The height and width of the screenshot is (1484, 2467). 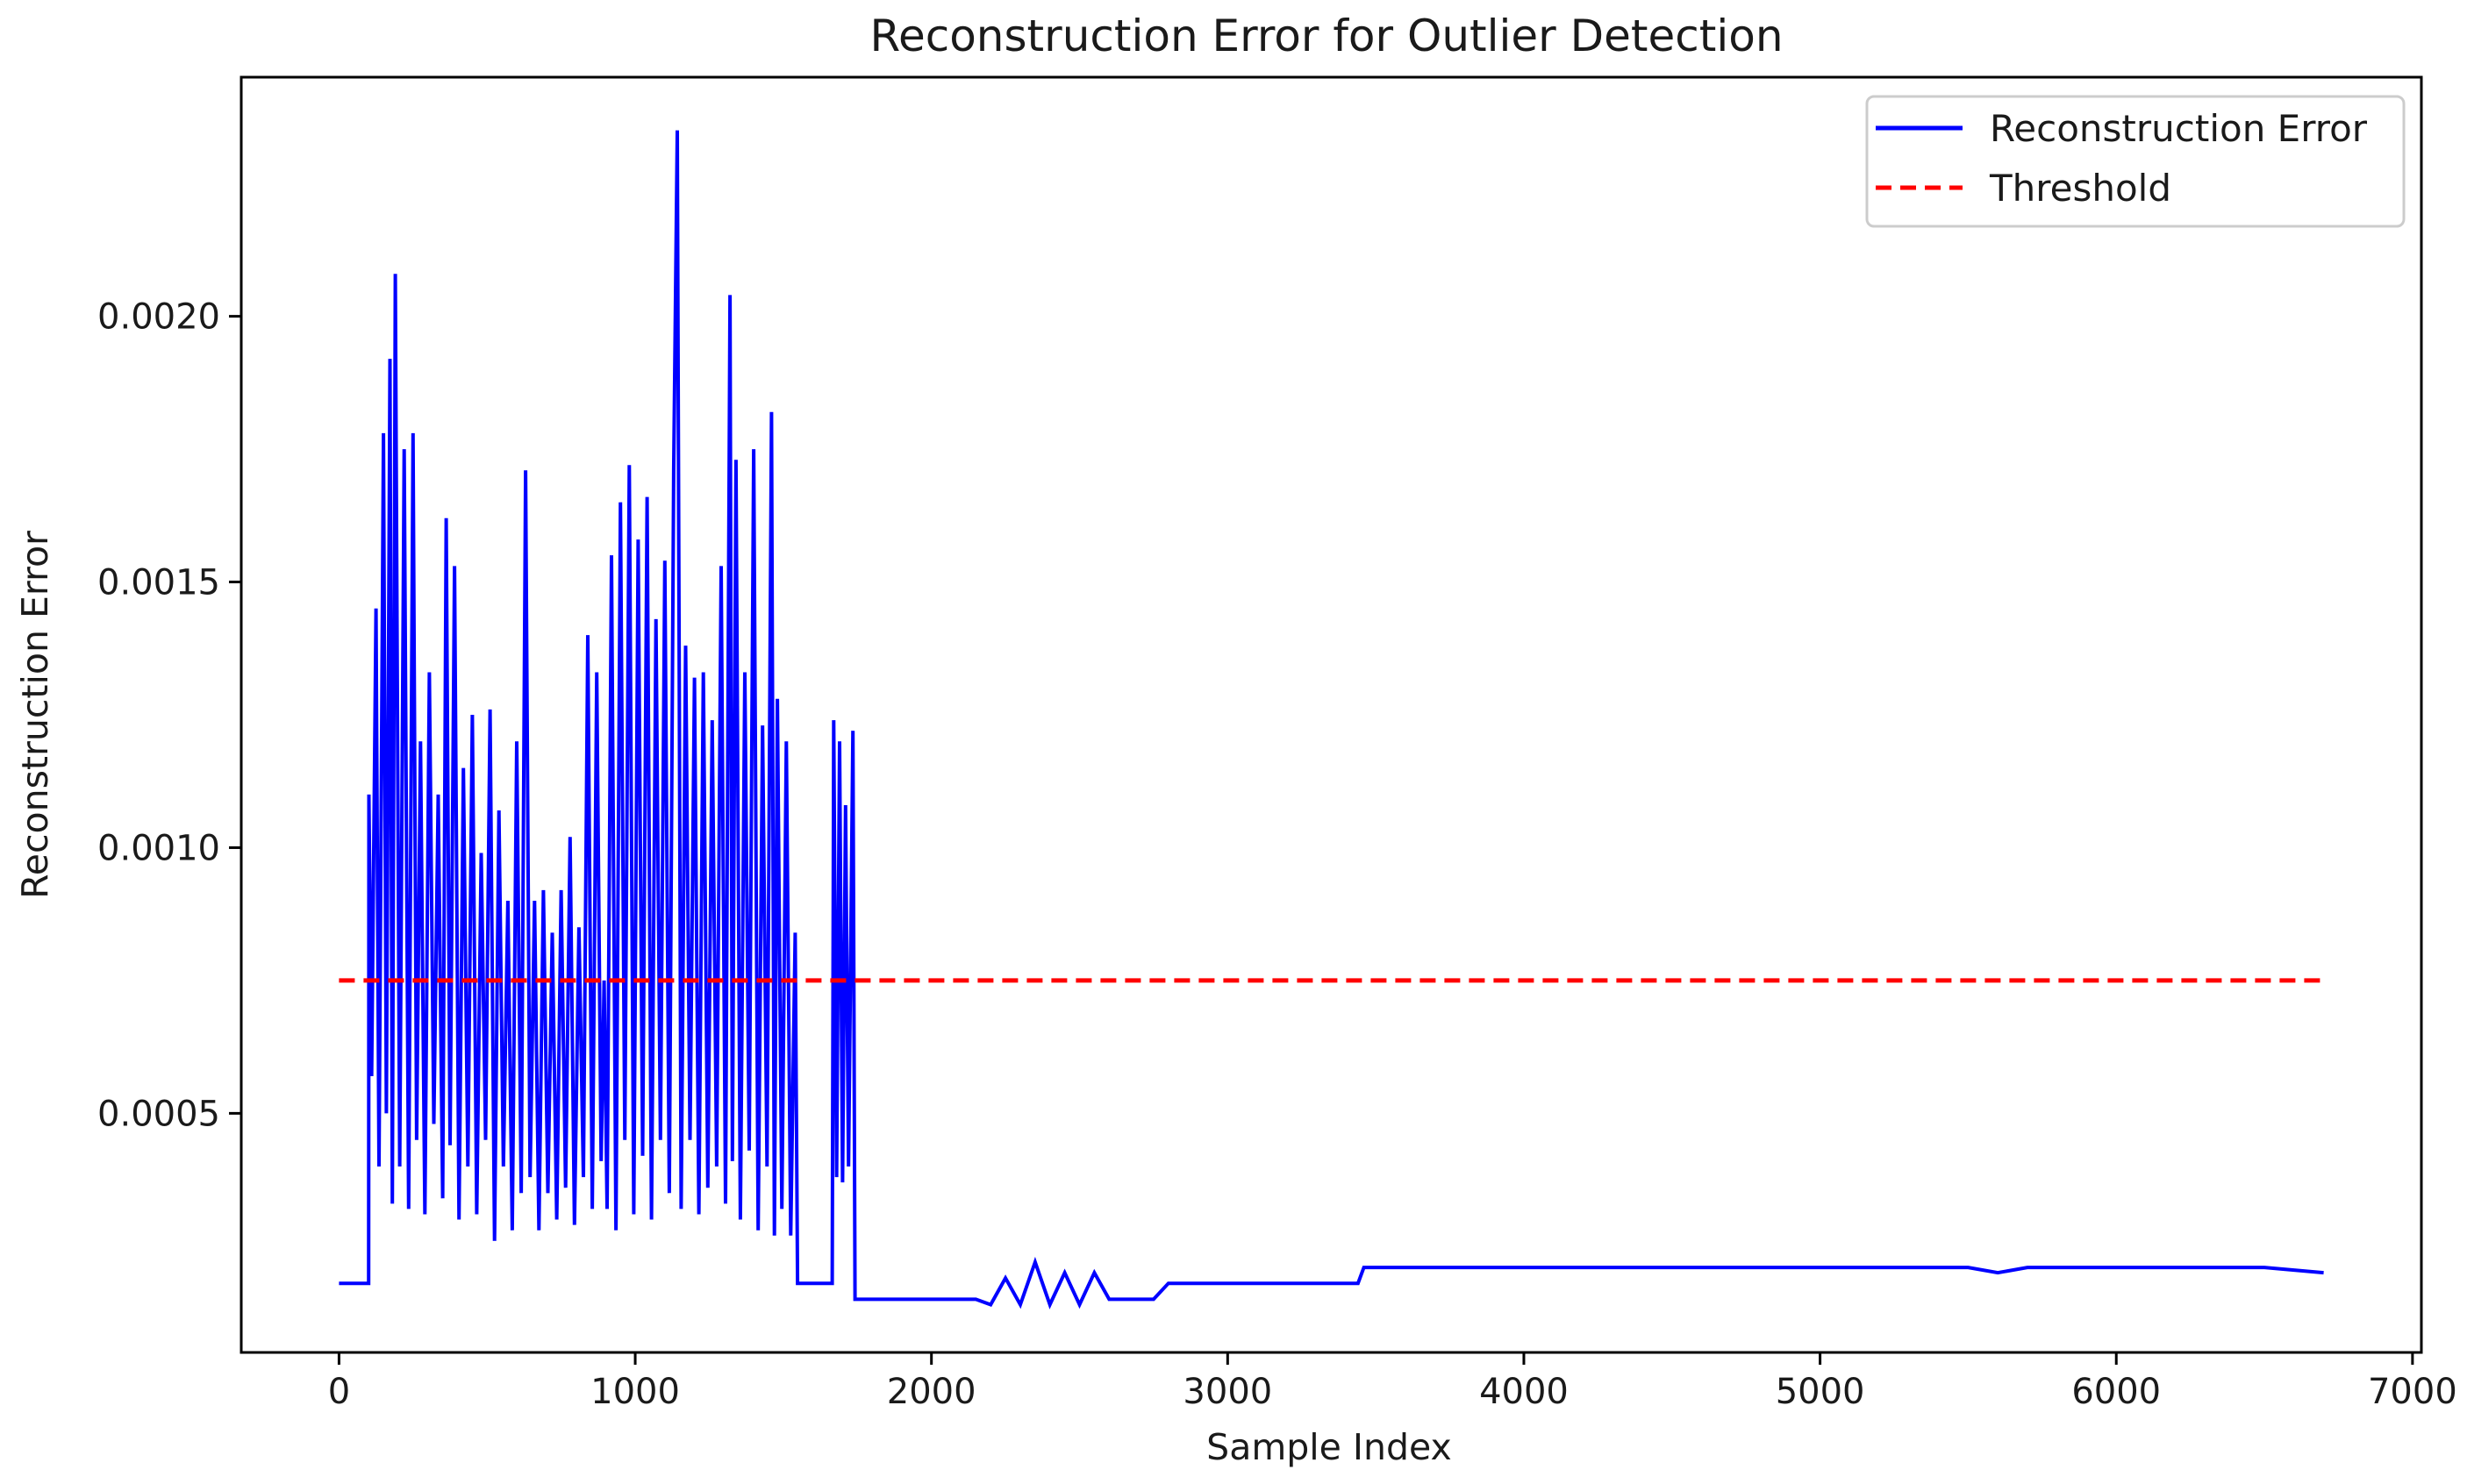 I want to click on x-tick-label-7000: 7000, so click(x=2412, y=1392).